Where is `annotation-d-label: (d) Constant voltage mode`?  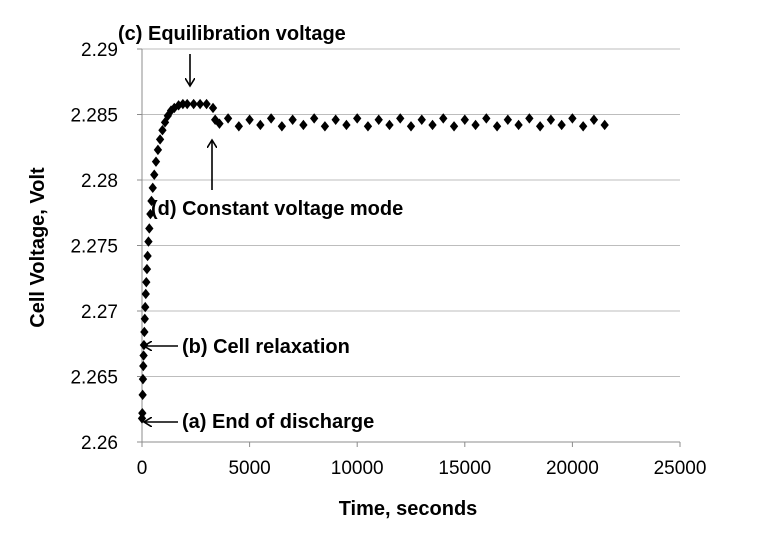 annotation-d-label: (d) Constant voltage mode is located at coordinates (277, 209).